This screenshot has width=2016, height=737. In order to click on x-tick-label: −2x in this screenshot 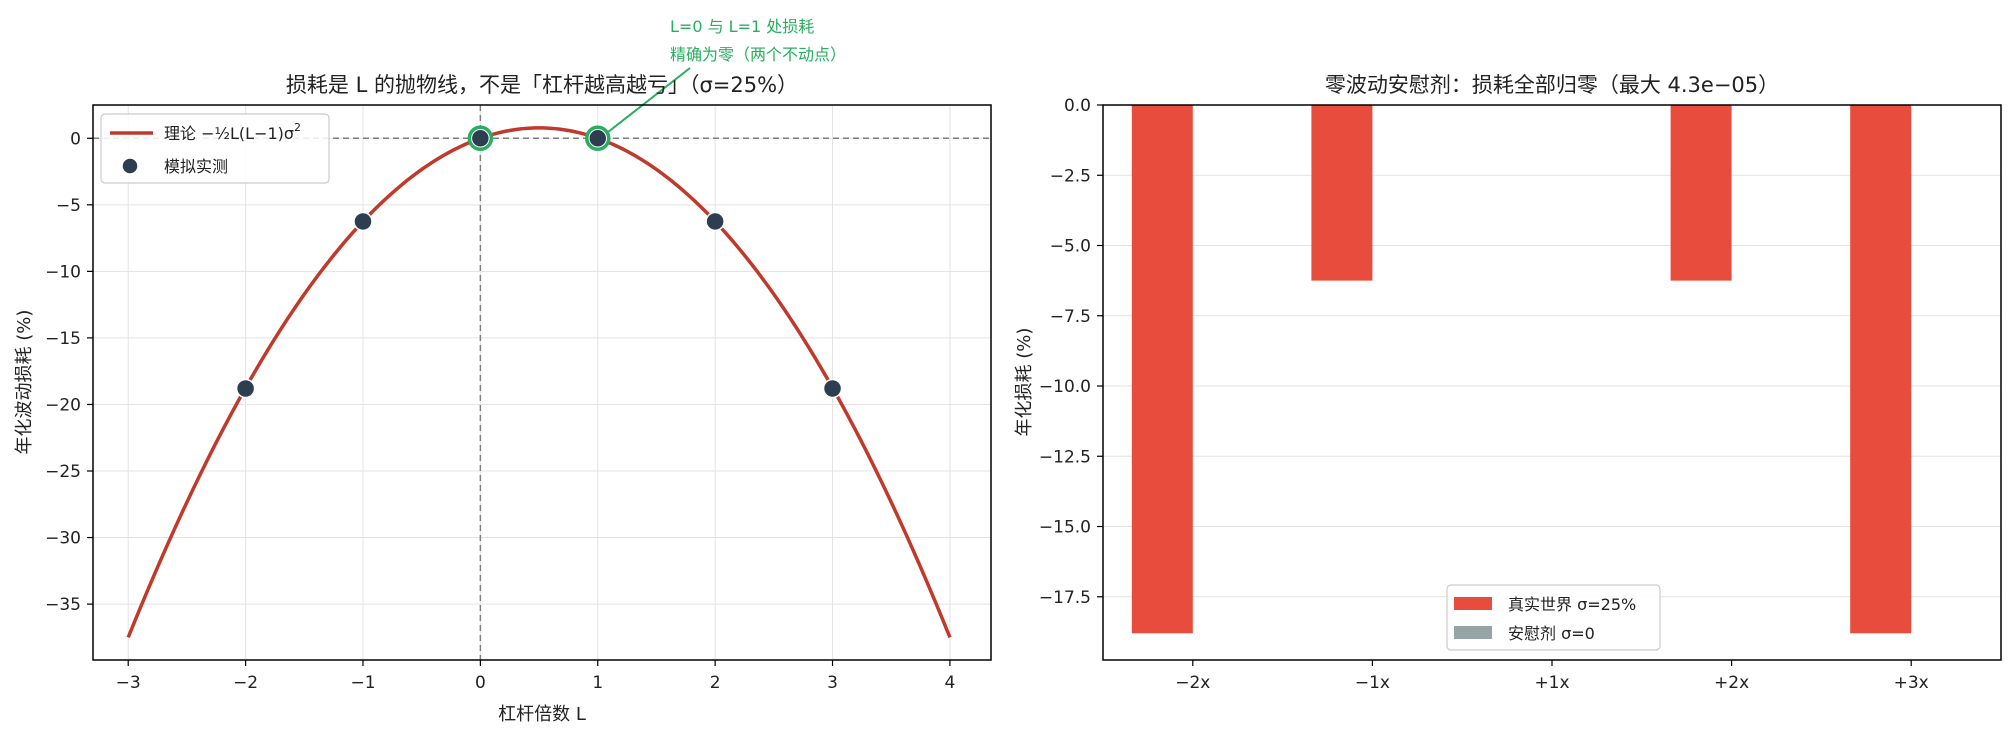, I will do `click(1192, 683)`.